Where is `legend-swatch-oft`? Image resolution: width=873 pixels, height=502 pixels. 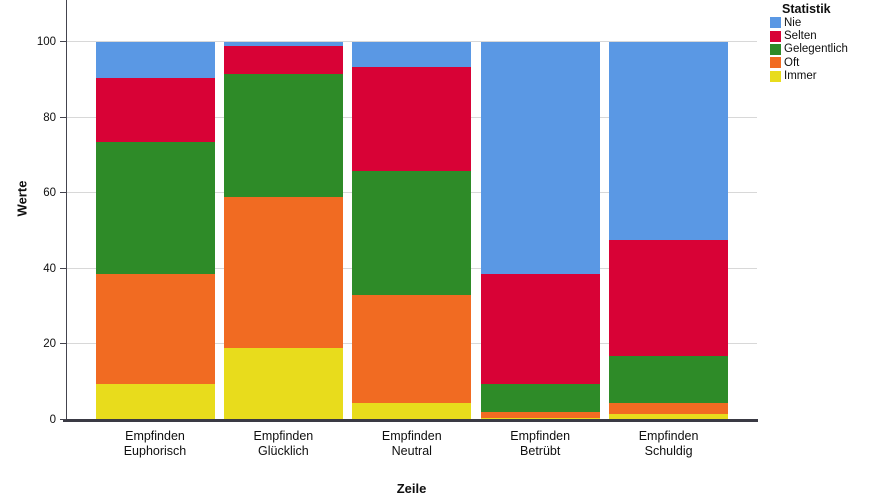
legend-swatch-oft is located at coordinates (775, 63).